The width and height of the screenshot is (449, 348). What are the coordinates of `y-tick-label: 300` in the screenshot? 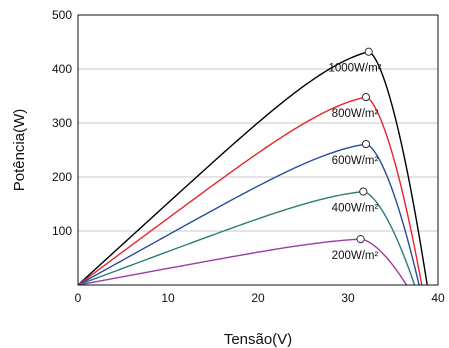 It's located at (62, 123).